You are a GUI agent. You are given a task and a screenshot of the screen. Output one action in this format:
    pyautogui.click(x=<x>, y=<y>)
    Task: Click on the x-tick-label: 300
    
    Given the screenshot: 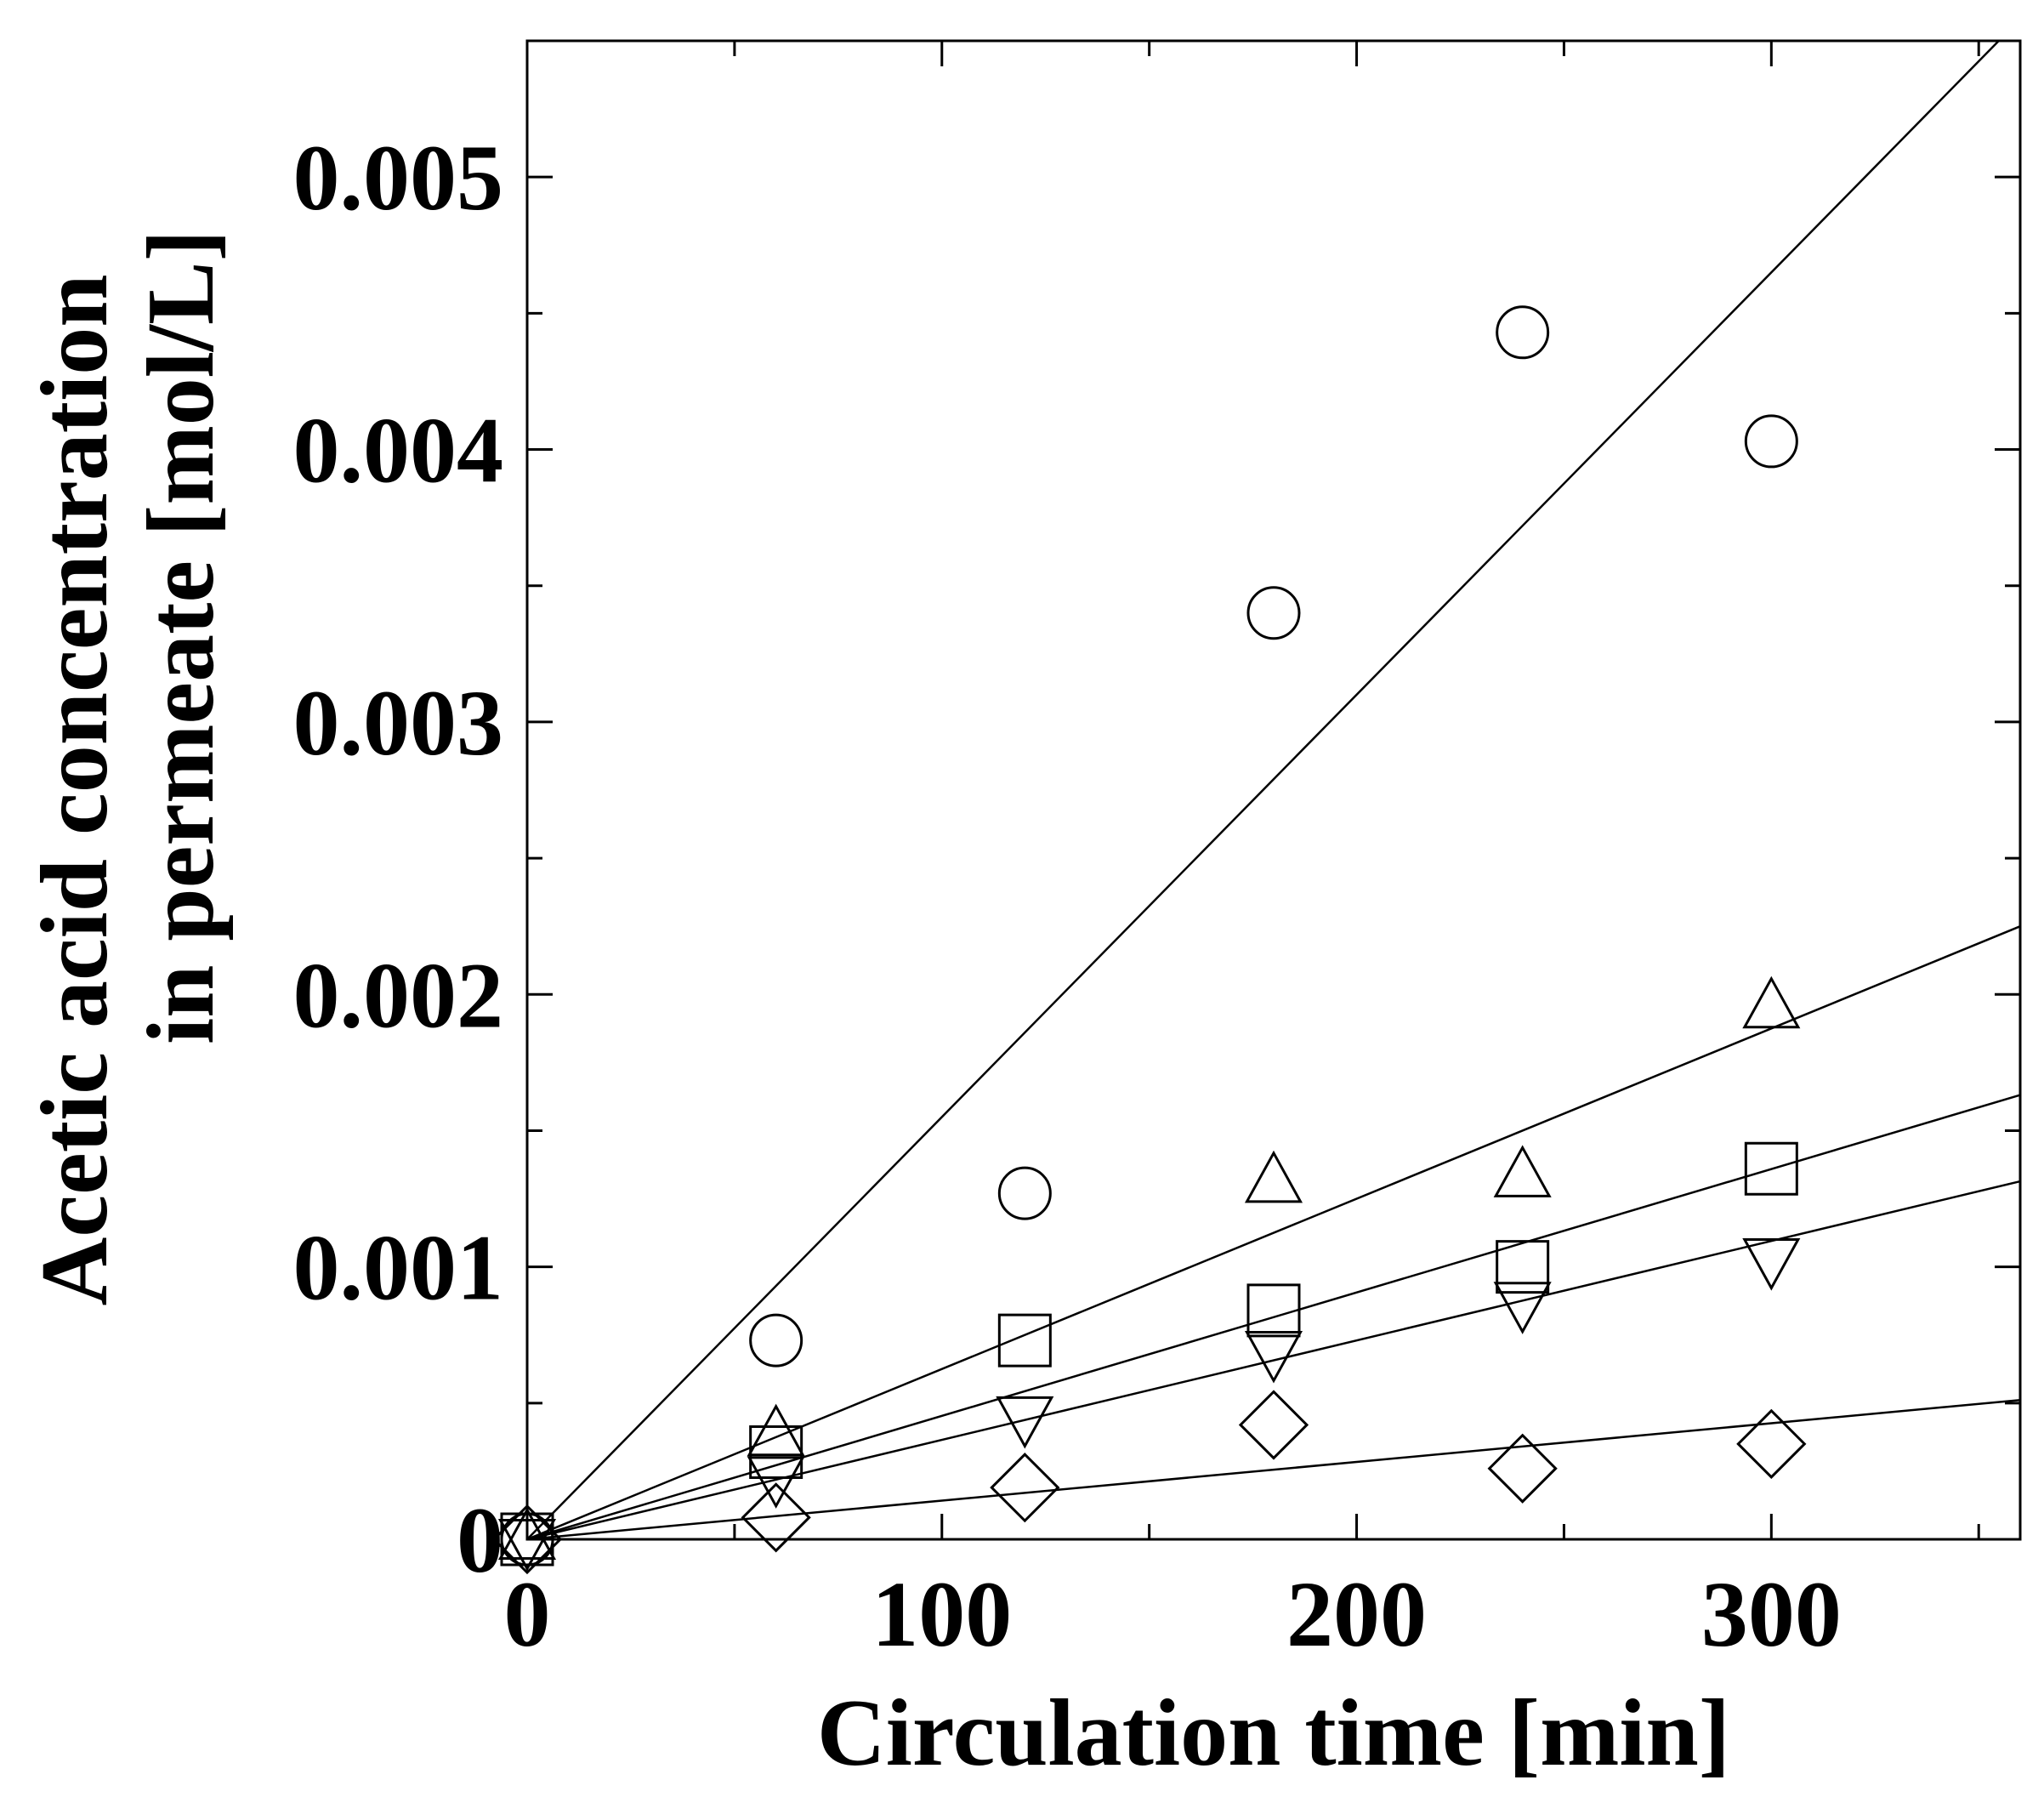 What is the action you would take?
    pyautogui.click(x=1772, y=1614)
    